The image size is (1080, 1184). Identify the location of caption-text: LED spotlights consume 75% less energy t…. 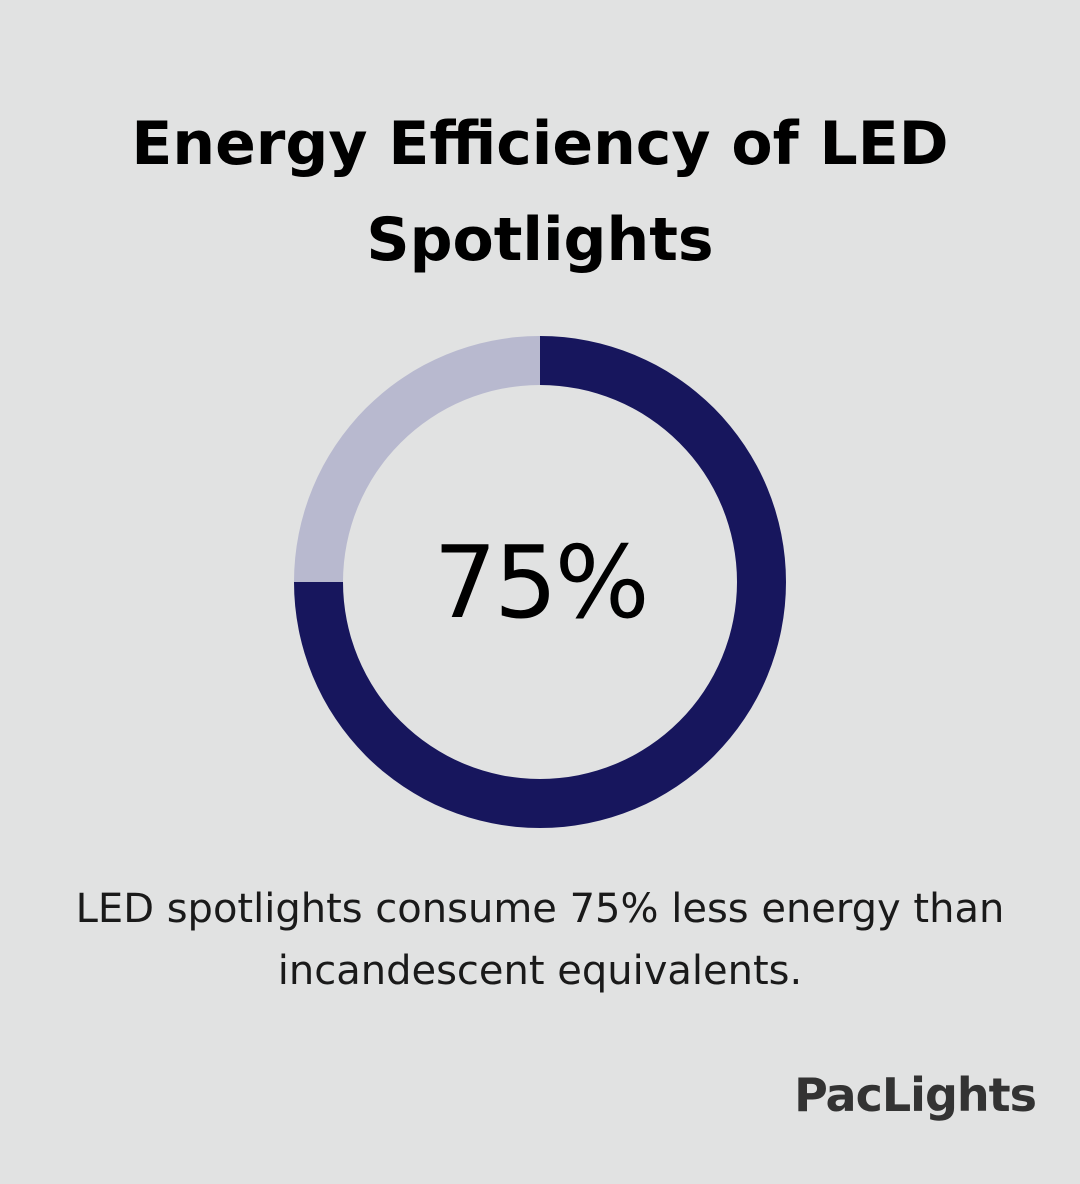
(540, 940).